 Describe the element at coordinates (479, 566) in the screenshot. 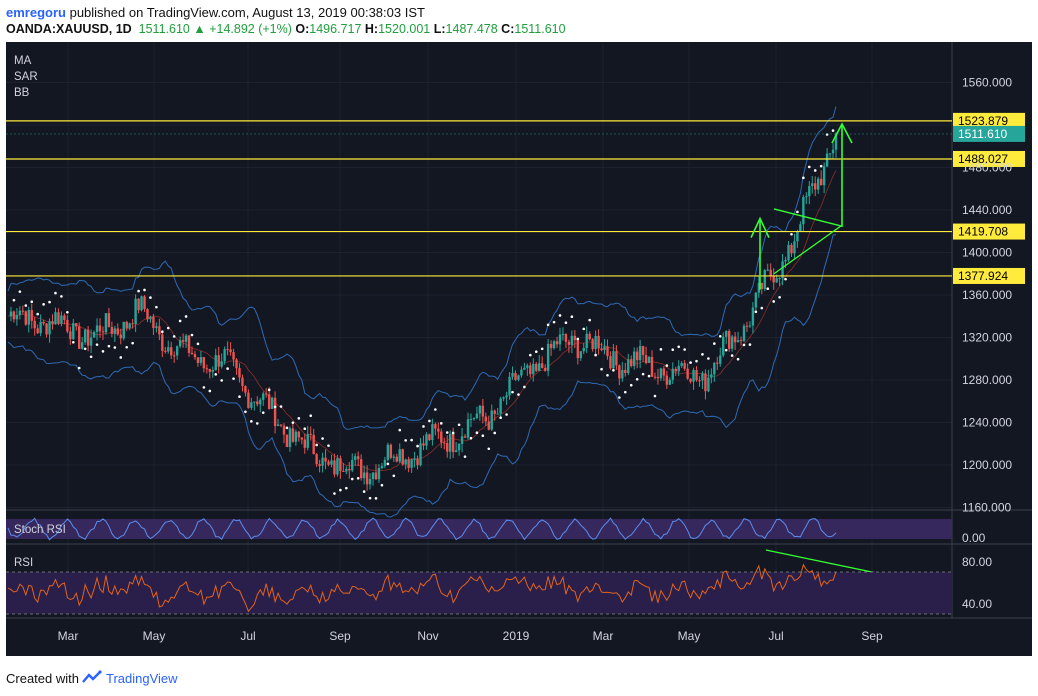

I see `oscillator-panes` at that location.